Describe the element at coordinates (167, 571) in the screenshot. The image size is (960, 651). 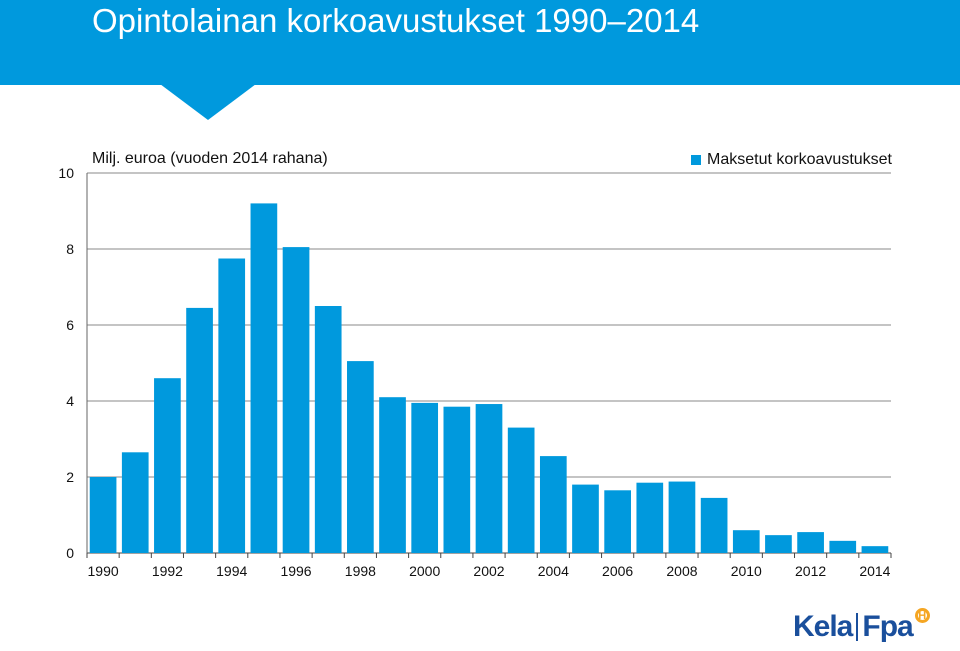
I see `x-tick-label: 1992` at that location.